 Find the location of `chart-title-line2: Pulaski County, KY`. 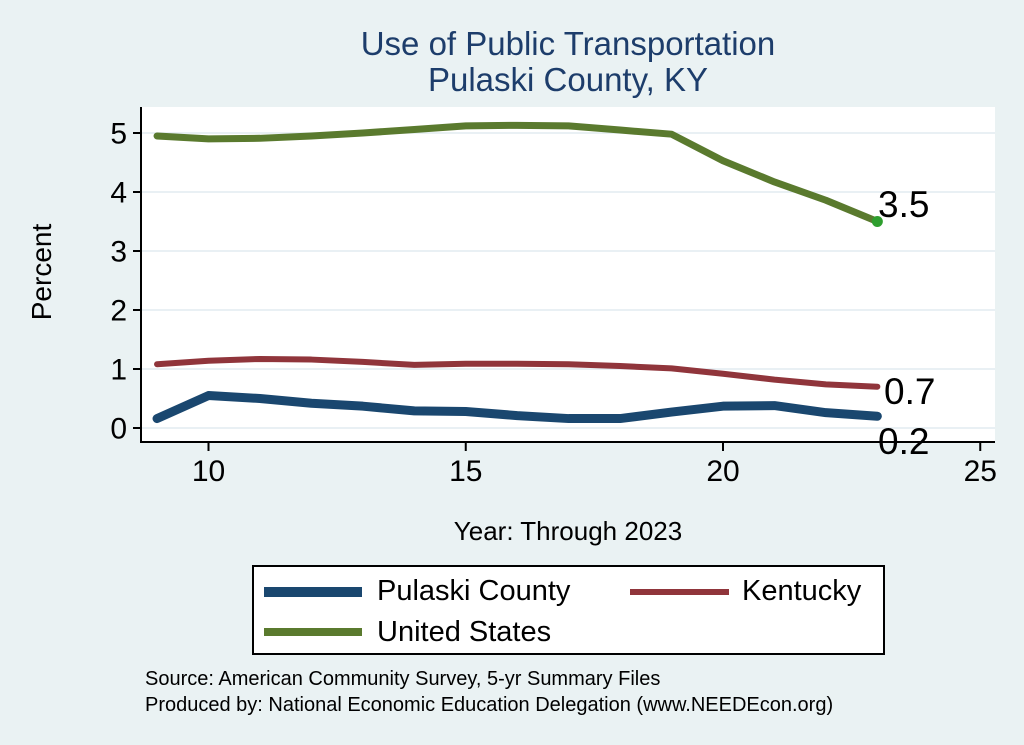

chart-title-line2: Pulaski County, KY is located at coordinates (568, 79).